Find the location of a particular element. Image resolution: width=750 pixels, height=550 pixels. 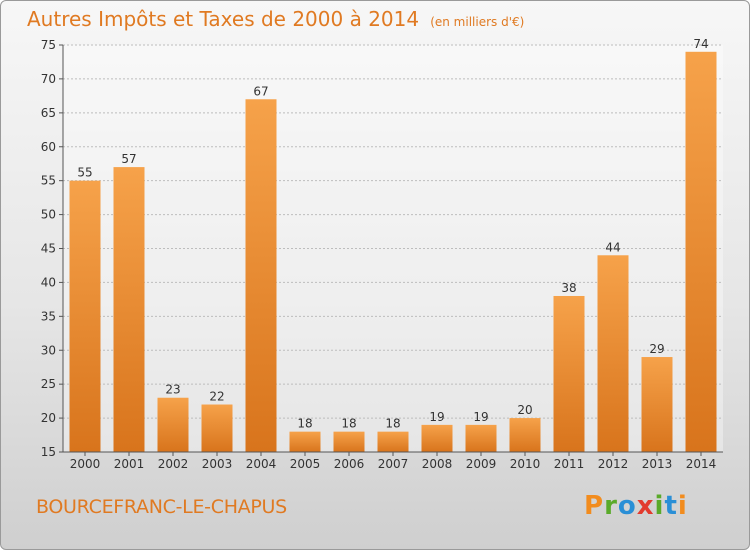

bar-2007 is located at coordinates (393, 441).